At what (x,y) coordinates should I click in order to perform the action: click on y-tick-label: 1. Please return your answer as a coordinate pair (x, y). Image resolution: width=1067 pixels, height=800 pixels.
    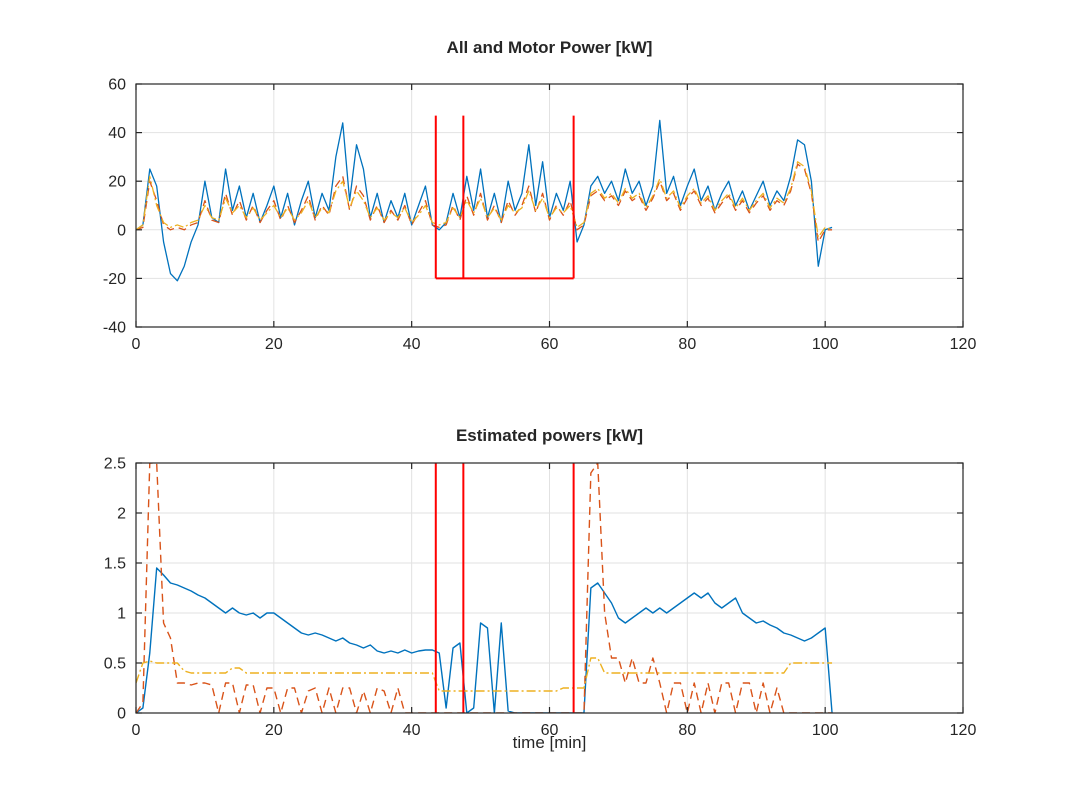
    Looking at the image, I should click on (121, 614).